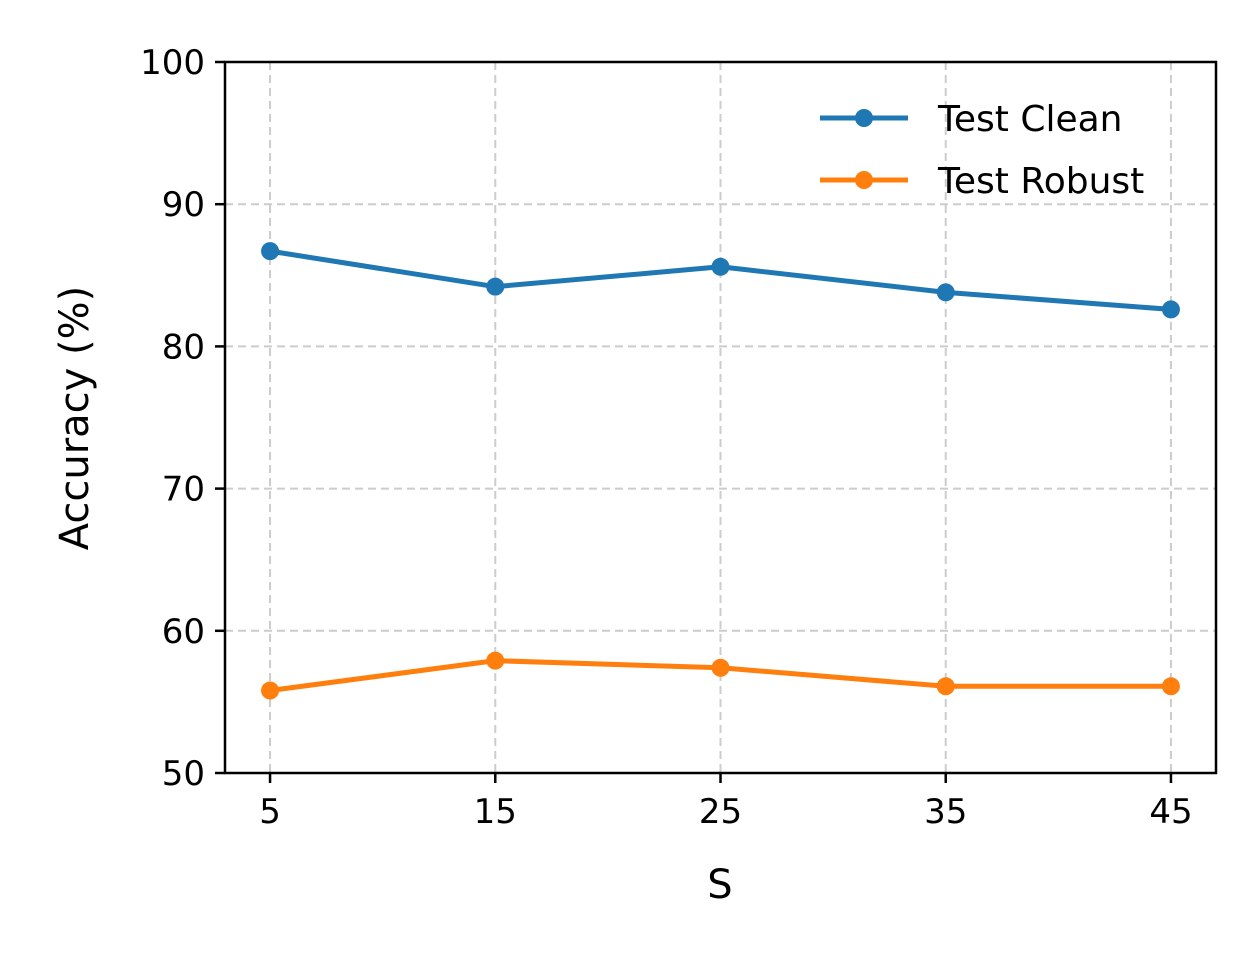  I want to click on y-tick-label: 60, so click(183, 632).